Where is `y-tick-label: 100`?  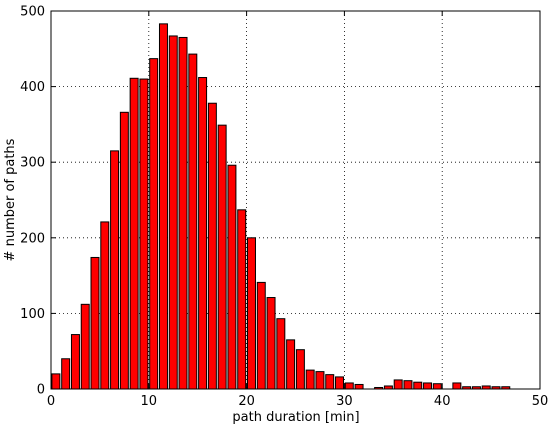
y-tick-label: 100 is located at coordinates (32, 314).